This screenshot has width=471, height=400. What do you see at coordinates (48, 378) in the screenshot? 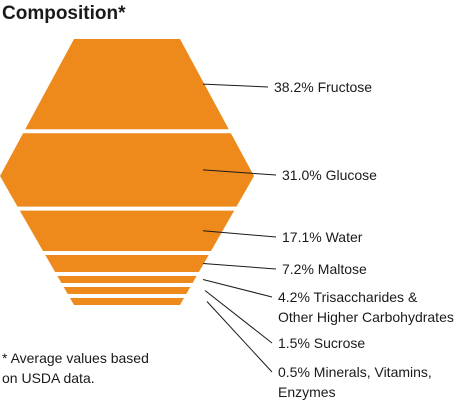
I see `footnote-line-2: on USDA data.` at bounding box center [48, 378].